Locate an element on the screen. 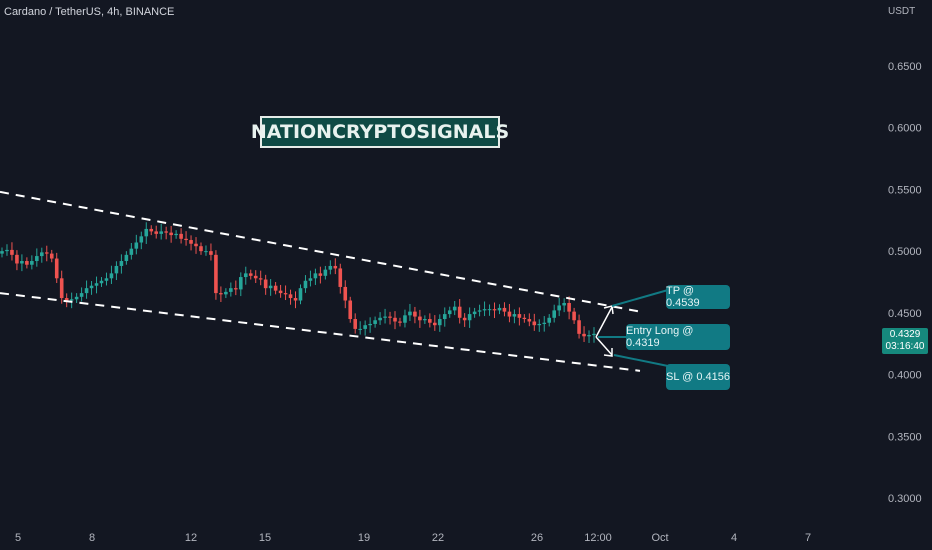  y-tick-label: 0.4500 is located at coordinates (905, 314).